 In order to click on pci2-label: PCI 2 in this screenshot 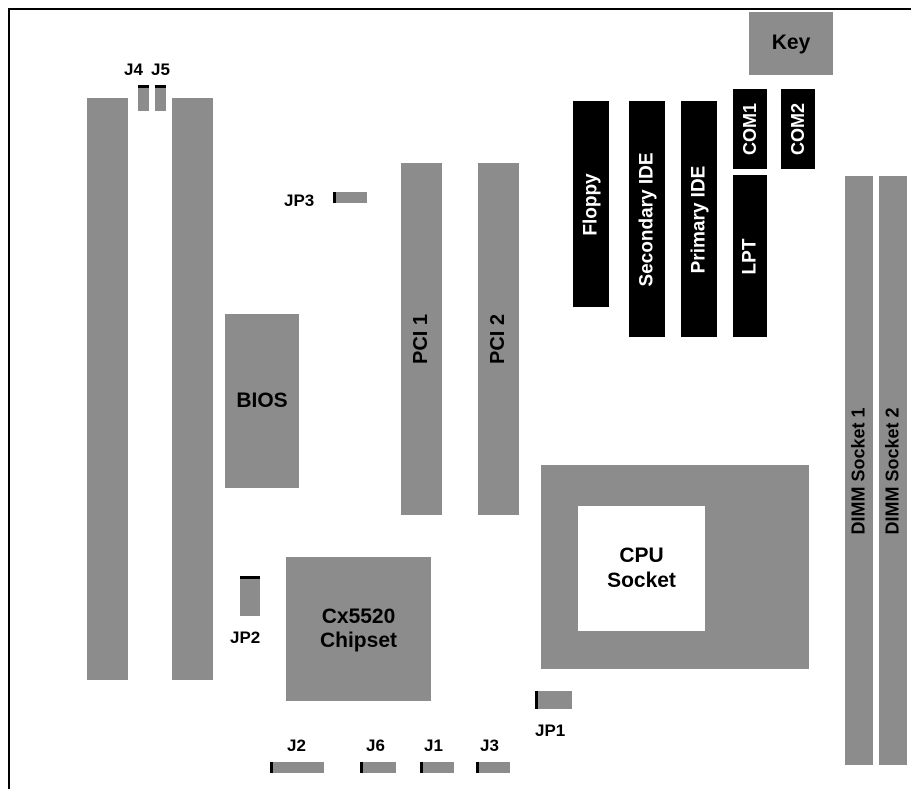, I will do `click(498, 339)`.